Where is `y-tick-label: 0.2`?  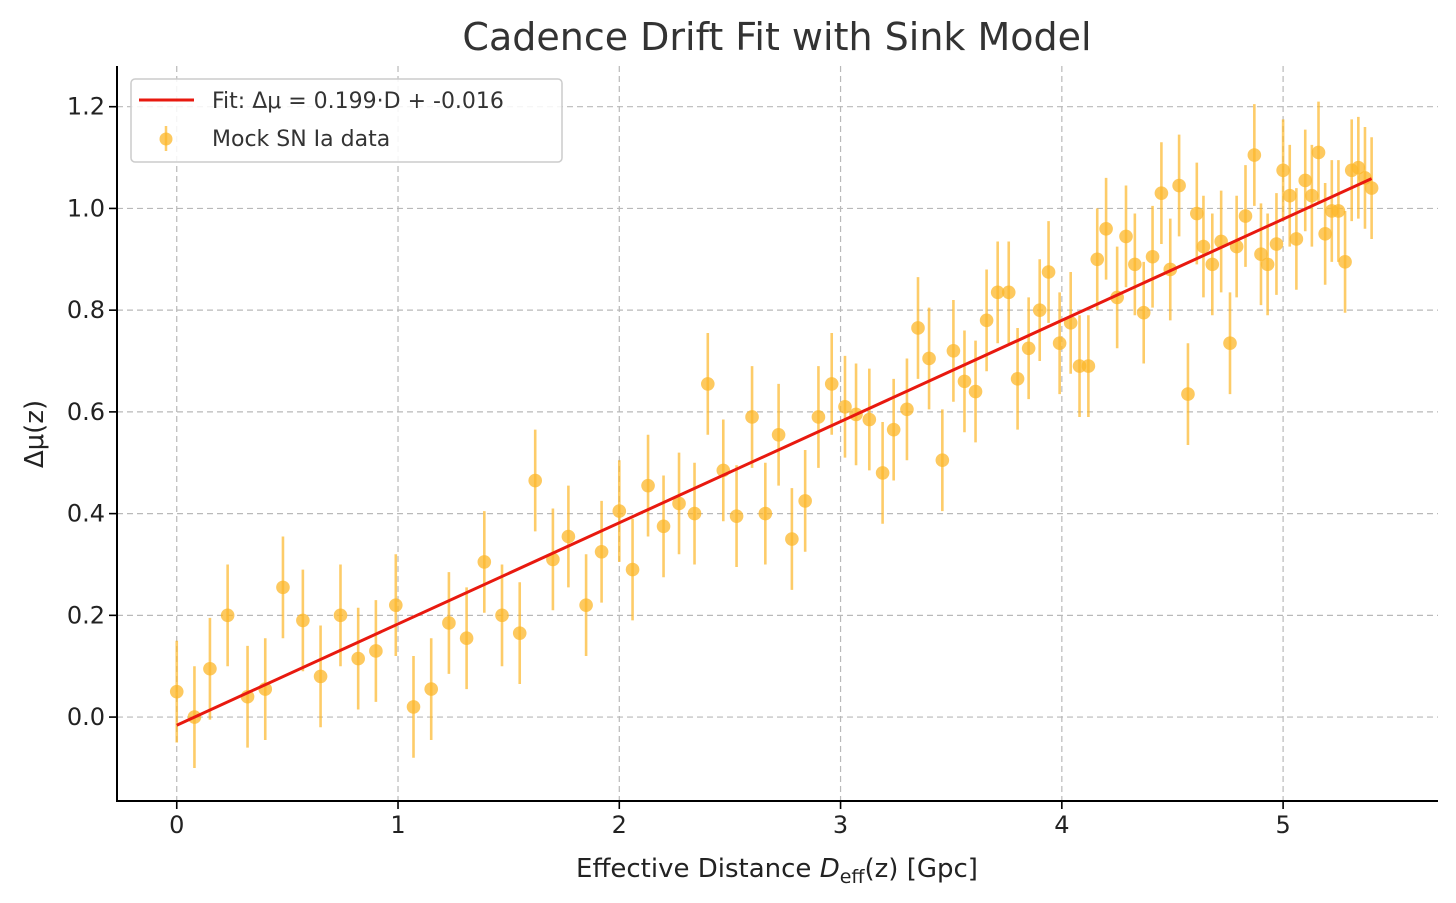
y-tick-label: 0.2 is located at coordinates (86, 615).